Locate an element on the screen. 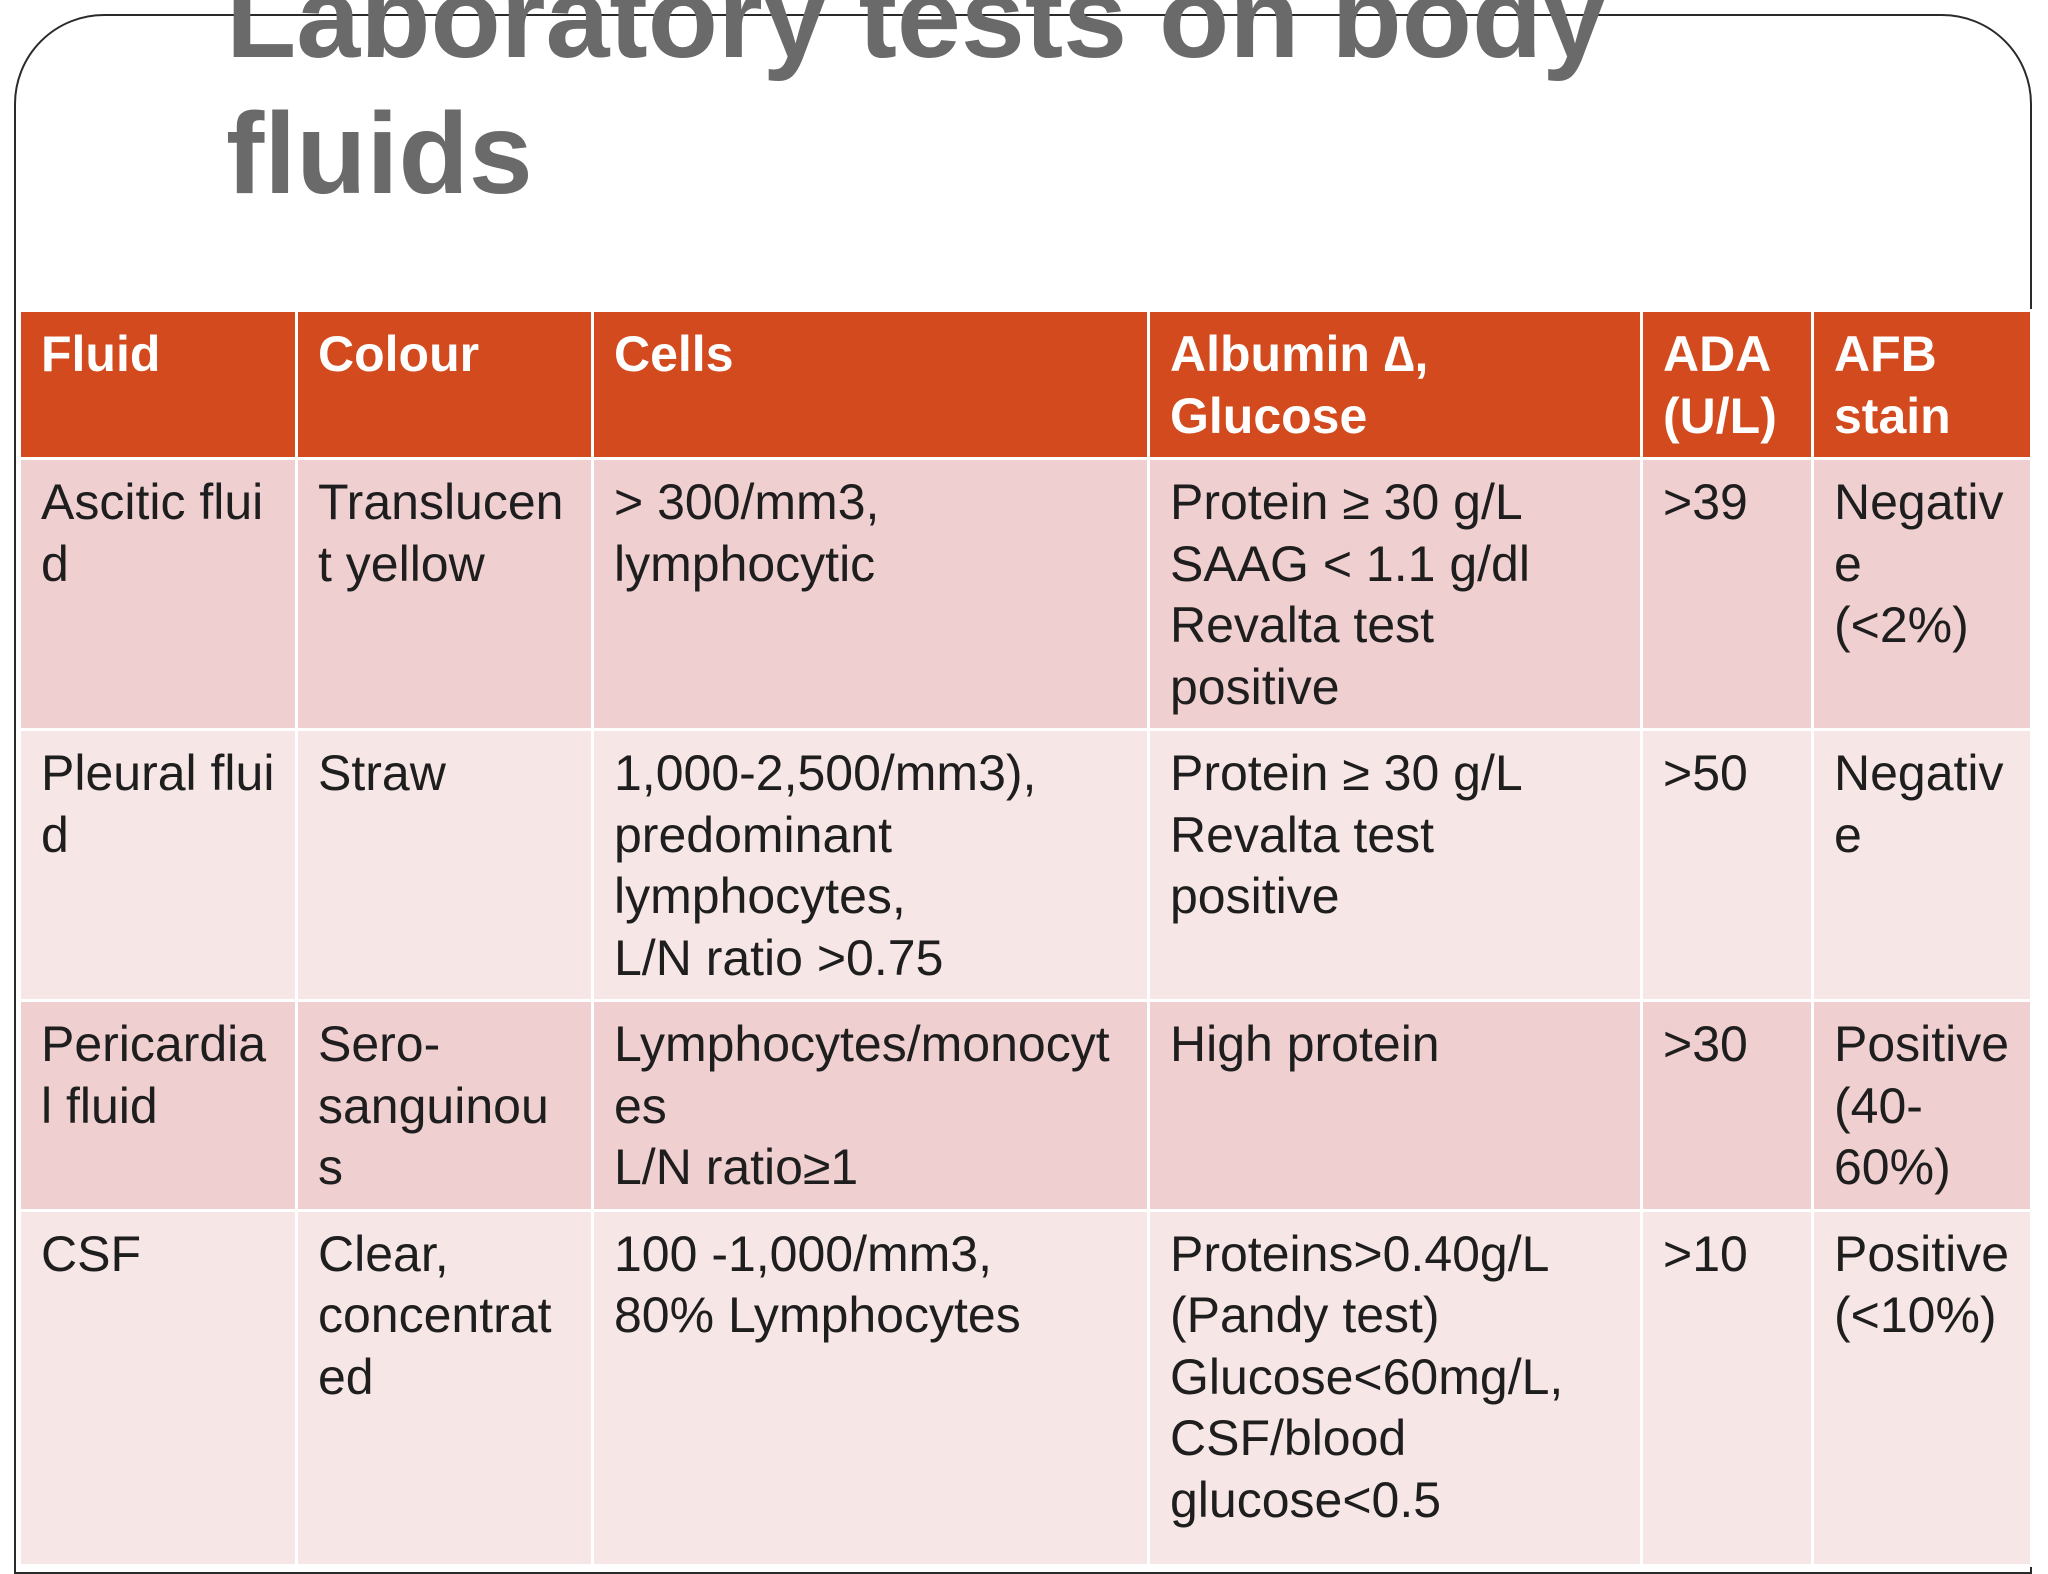  header-albumin-glucose: Albumin ∆, Glucose is located at coordinates (1395, 384).